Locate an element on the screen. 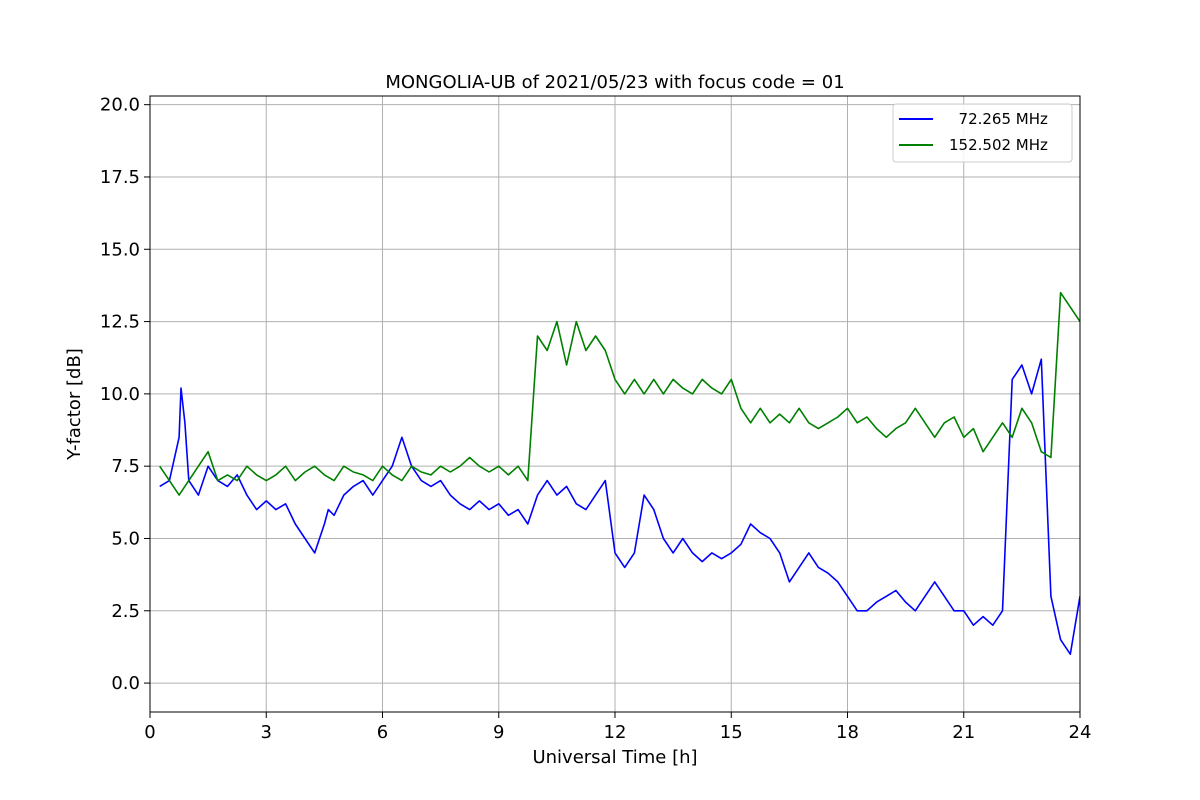 The width and height of the screenshot is (1200, 800). x-tick-label: 18 is located at coordinates (847, 732).